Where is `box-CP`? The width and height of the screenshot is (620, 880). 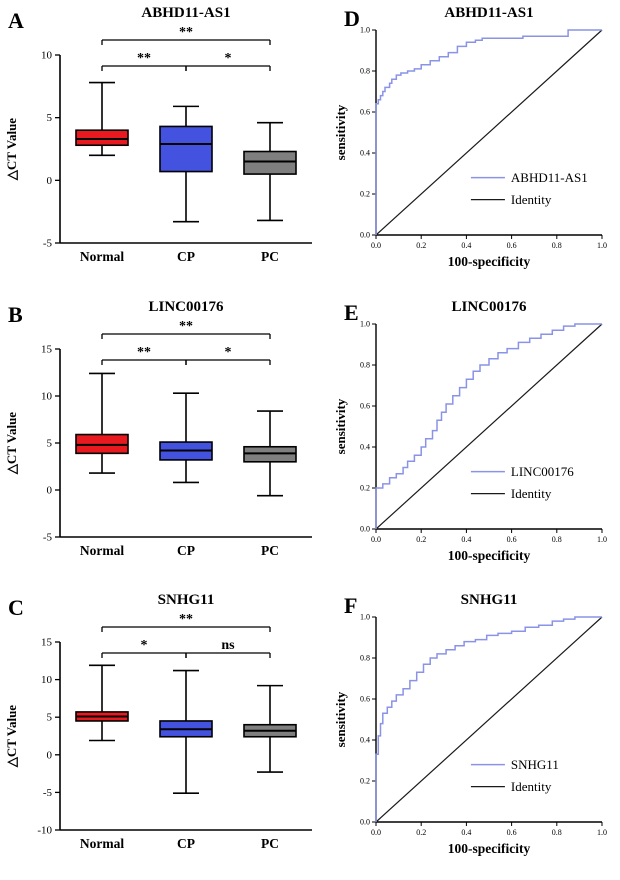 box-CP is located at coordinates (186, 149).